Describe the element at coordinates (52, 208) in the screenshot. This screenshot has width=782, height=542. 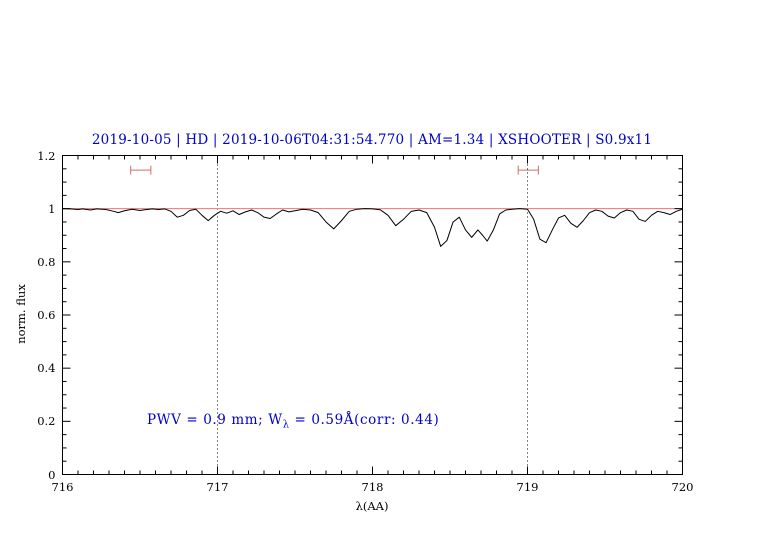
I see `y-tick-label: 1` at that location.